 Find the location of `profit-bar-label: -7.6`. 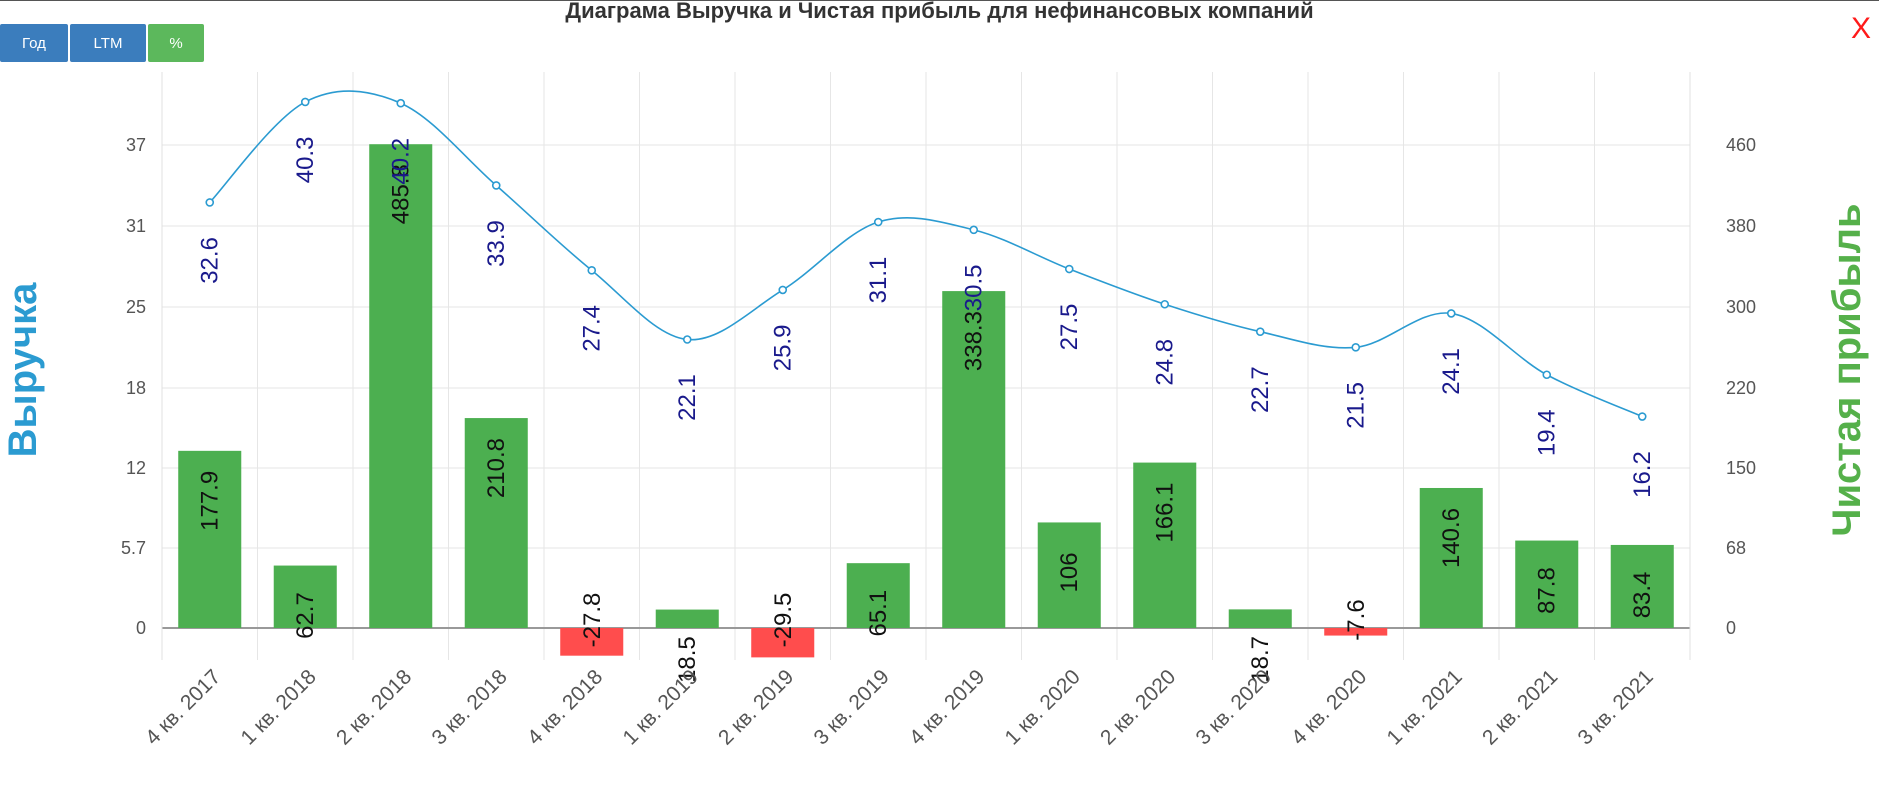

profit-bar-label: -7.6 is located at coordinates (1356, 619).